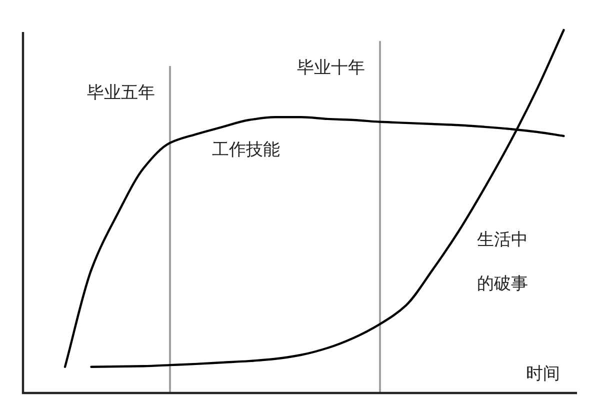  Describe the element at coordinates (502, 283) in the screenshot. I see `series-label: 的破事` at that location.